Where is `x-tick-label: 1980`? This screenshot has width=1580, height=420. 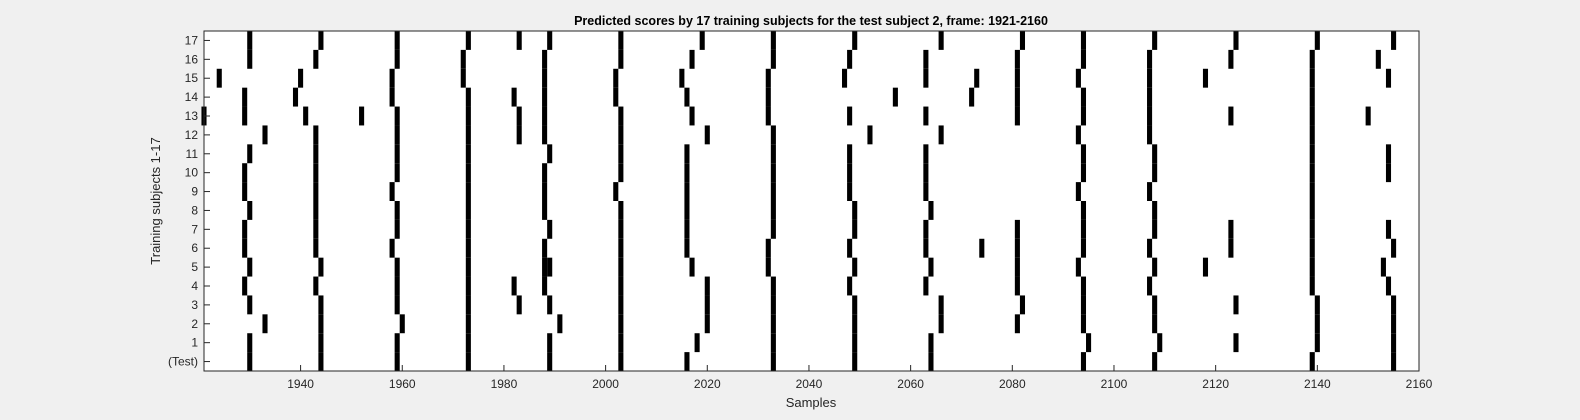
x-tick-label: 1980 is located at coordinates (504, 384).